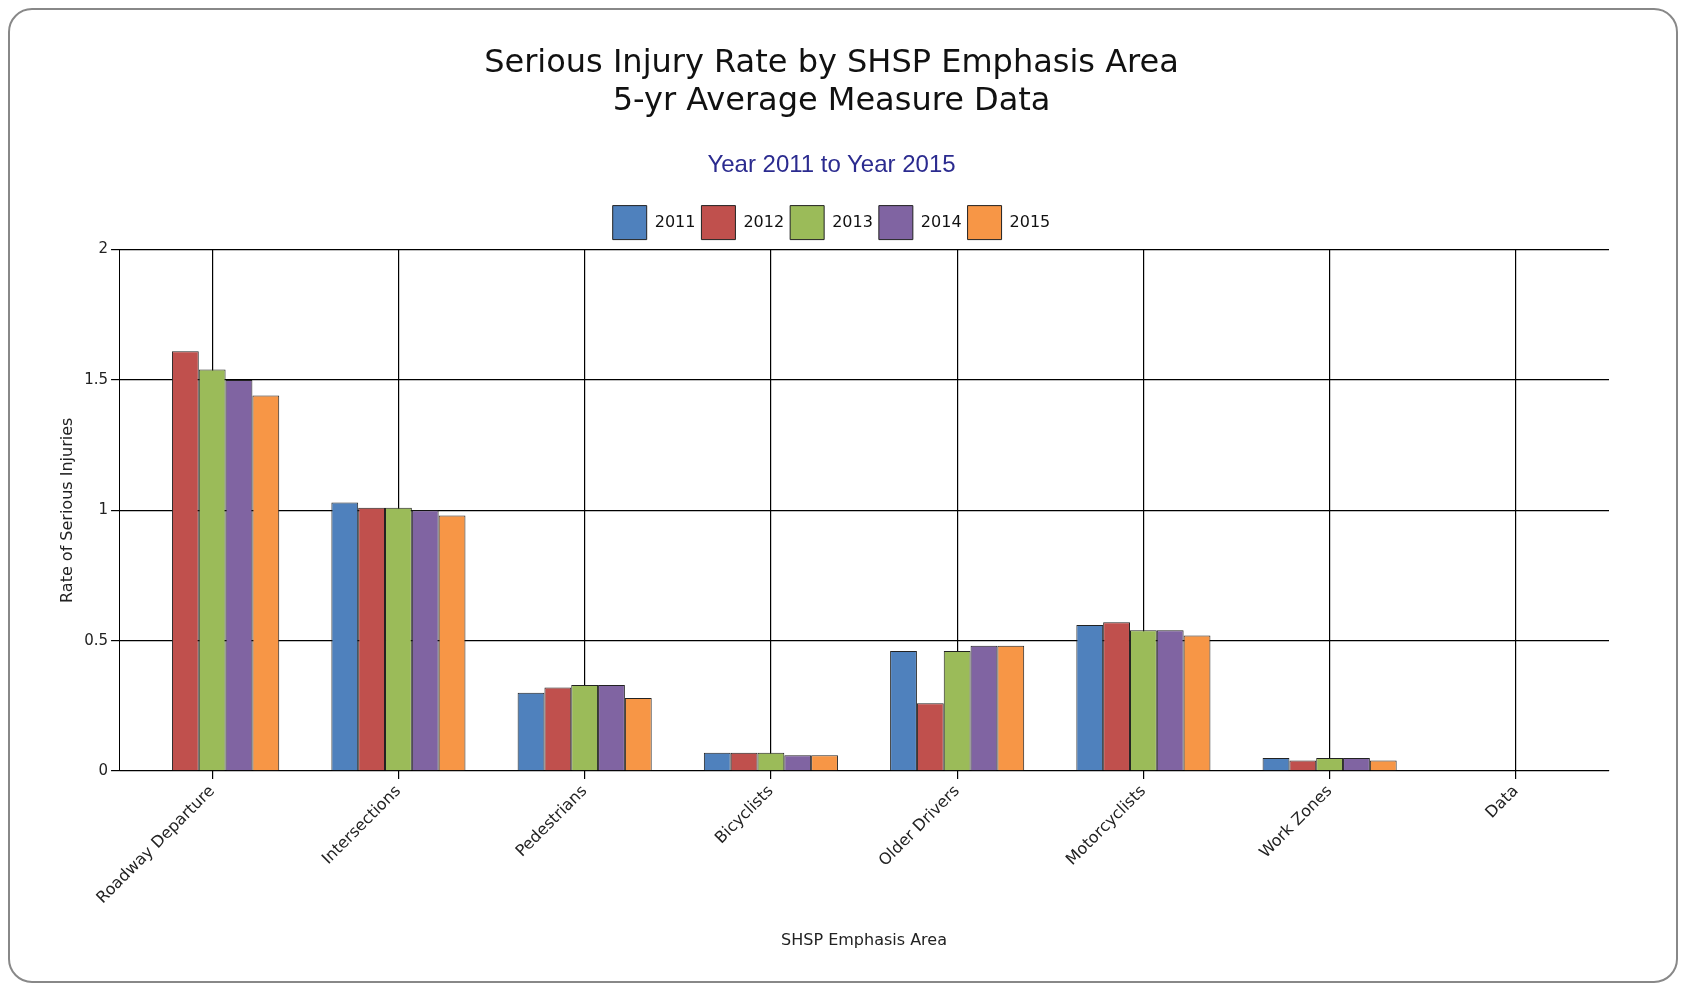 Image resolution: width=1701 pixels, height=1001 pixels. I want to click on text: Serious Injury Rate by SHSP Emphasis Area, so click(831, 60).